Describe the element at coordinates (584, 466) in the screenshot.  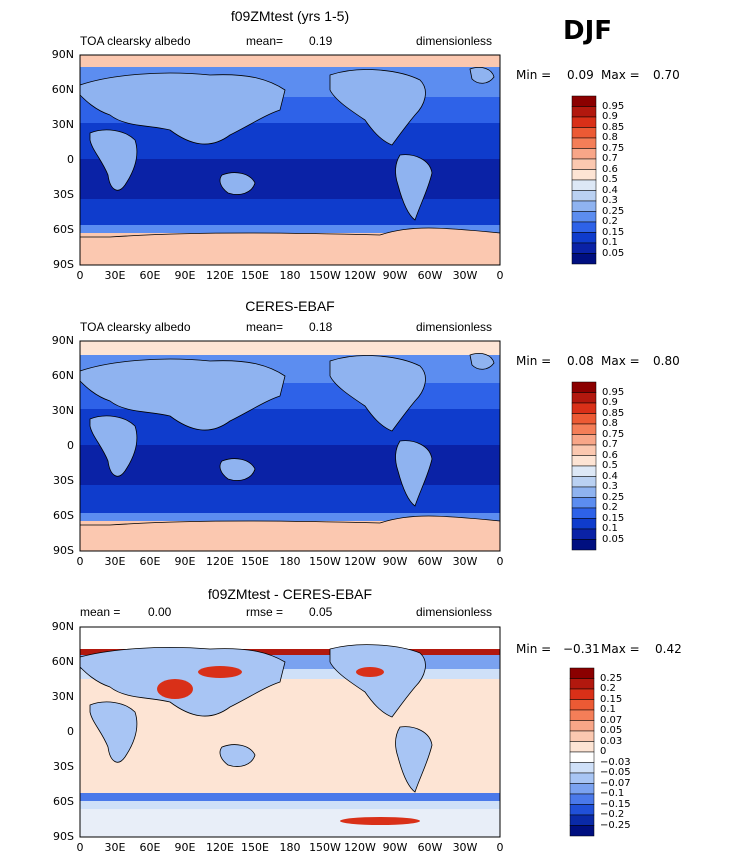
I see `panel-2-colorbar-swatches` at that location.